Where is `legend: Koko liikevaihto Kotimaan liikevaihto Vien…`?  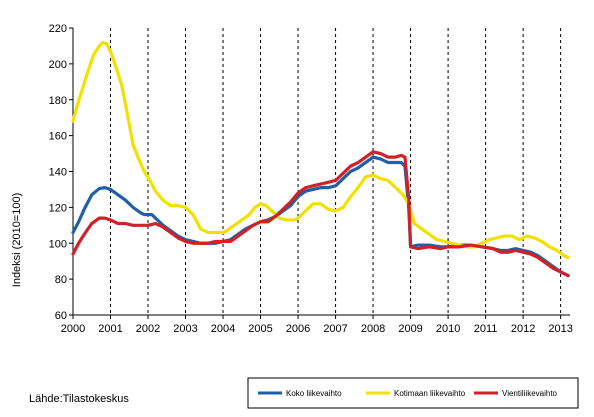 legend: Koko liikevaihto Kotimaan liikevaihto Vien… is located at coordinates (413, 393).